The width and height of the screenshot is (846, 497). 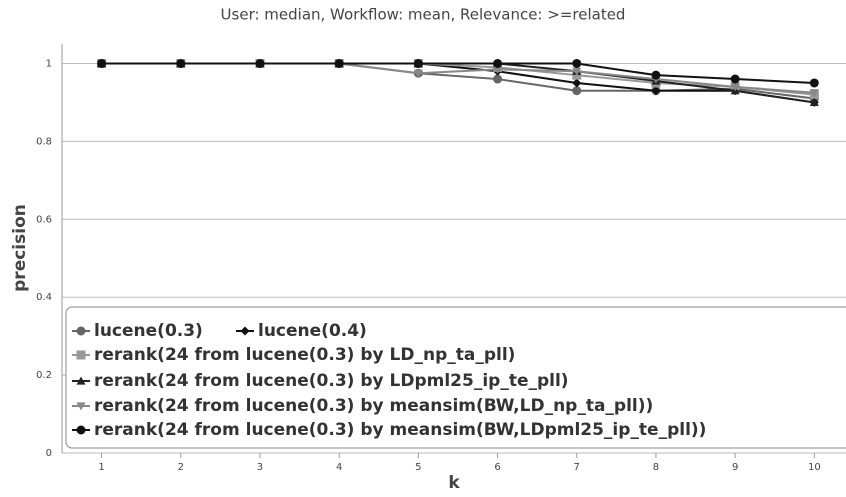 What do you see at coordinates (312, 331) in the screenshot?
I see `legend-label: lucene(0.4)` at bounding box center [312, 331].